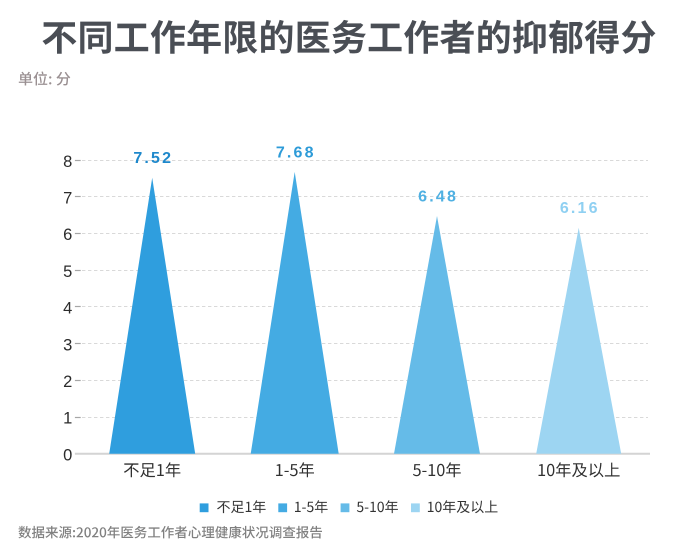 The width and height of the screenshot is (700, 554). Describe the element at coordinates (153, 158) in the screenshot. I see `svg-text: 7.52` at that location.